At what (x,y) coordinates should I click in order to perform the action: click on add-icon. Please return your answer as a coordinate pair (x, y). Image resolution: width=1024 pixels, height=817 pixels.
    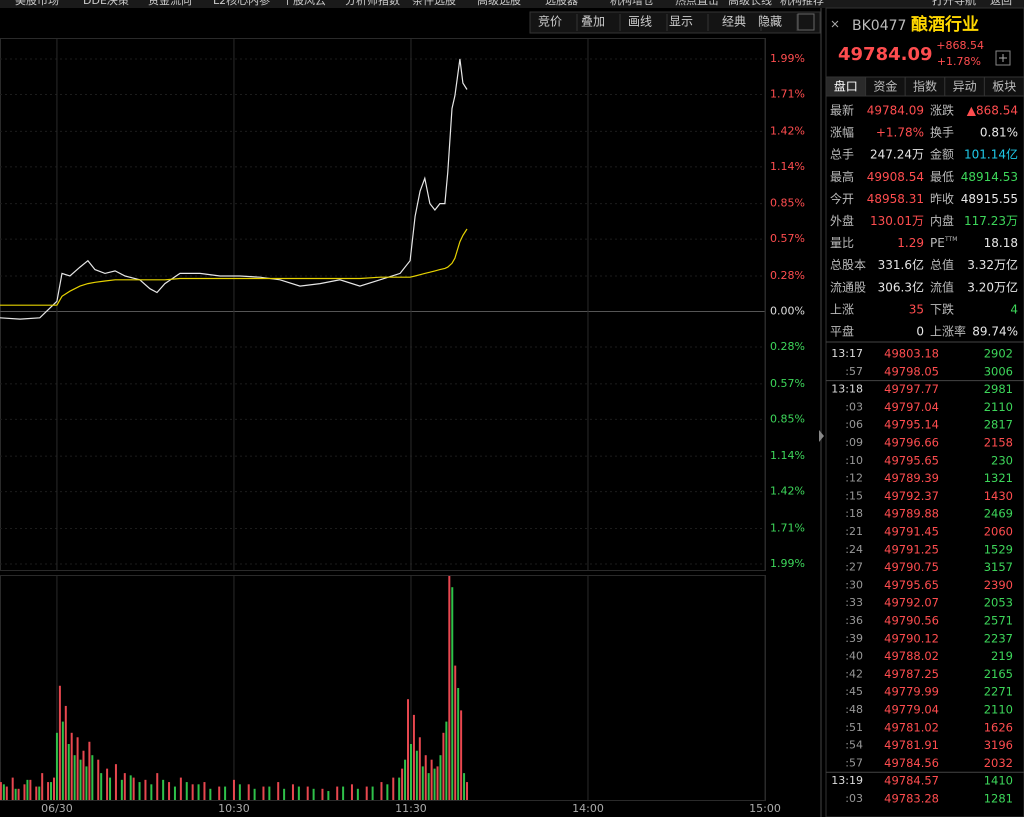
    Looking at the image, I should click on (1003, 58).